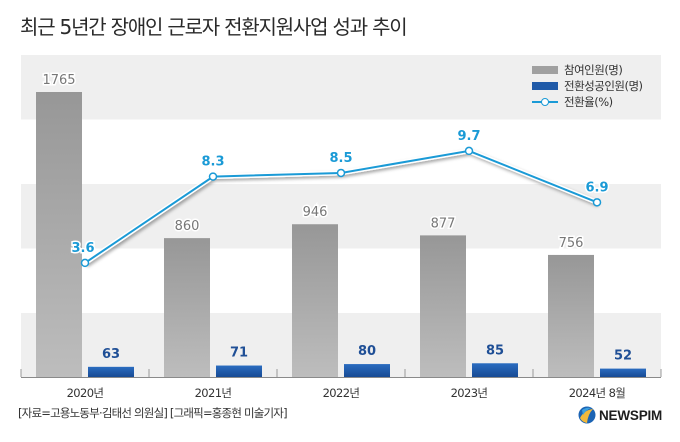 This screenshot has height=442, width=680. Describe the element at coordinates (340, 158) in the screenshot. I see `data-label-rate: 8.5` at that location.